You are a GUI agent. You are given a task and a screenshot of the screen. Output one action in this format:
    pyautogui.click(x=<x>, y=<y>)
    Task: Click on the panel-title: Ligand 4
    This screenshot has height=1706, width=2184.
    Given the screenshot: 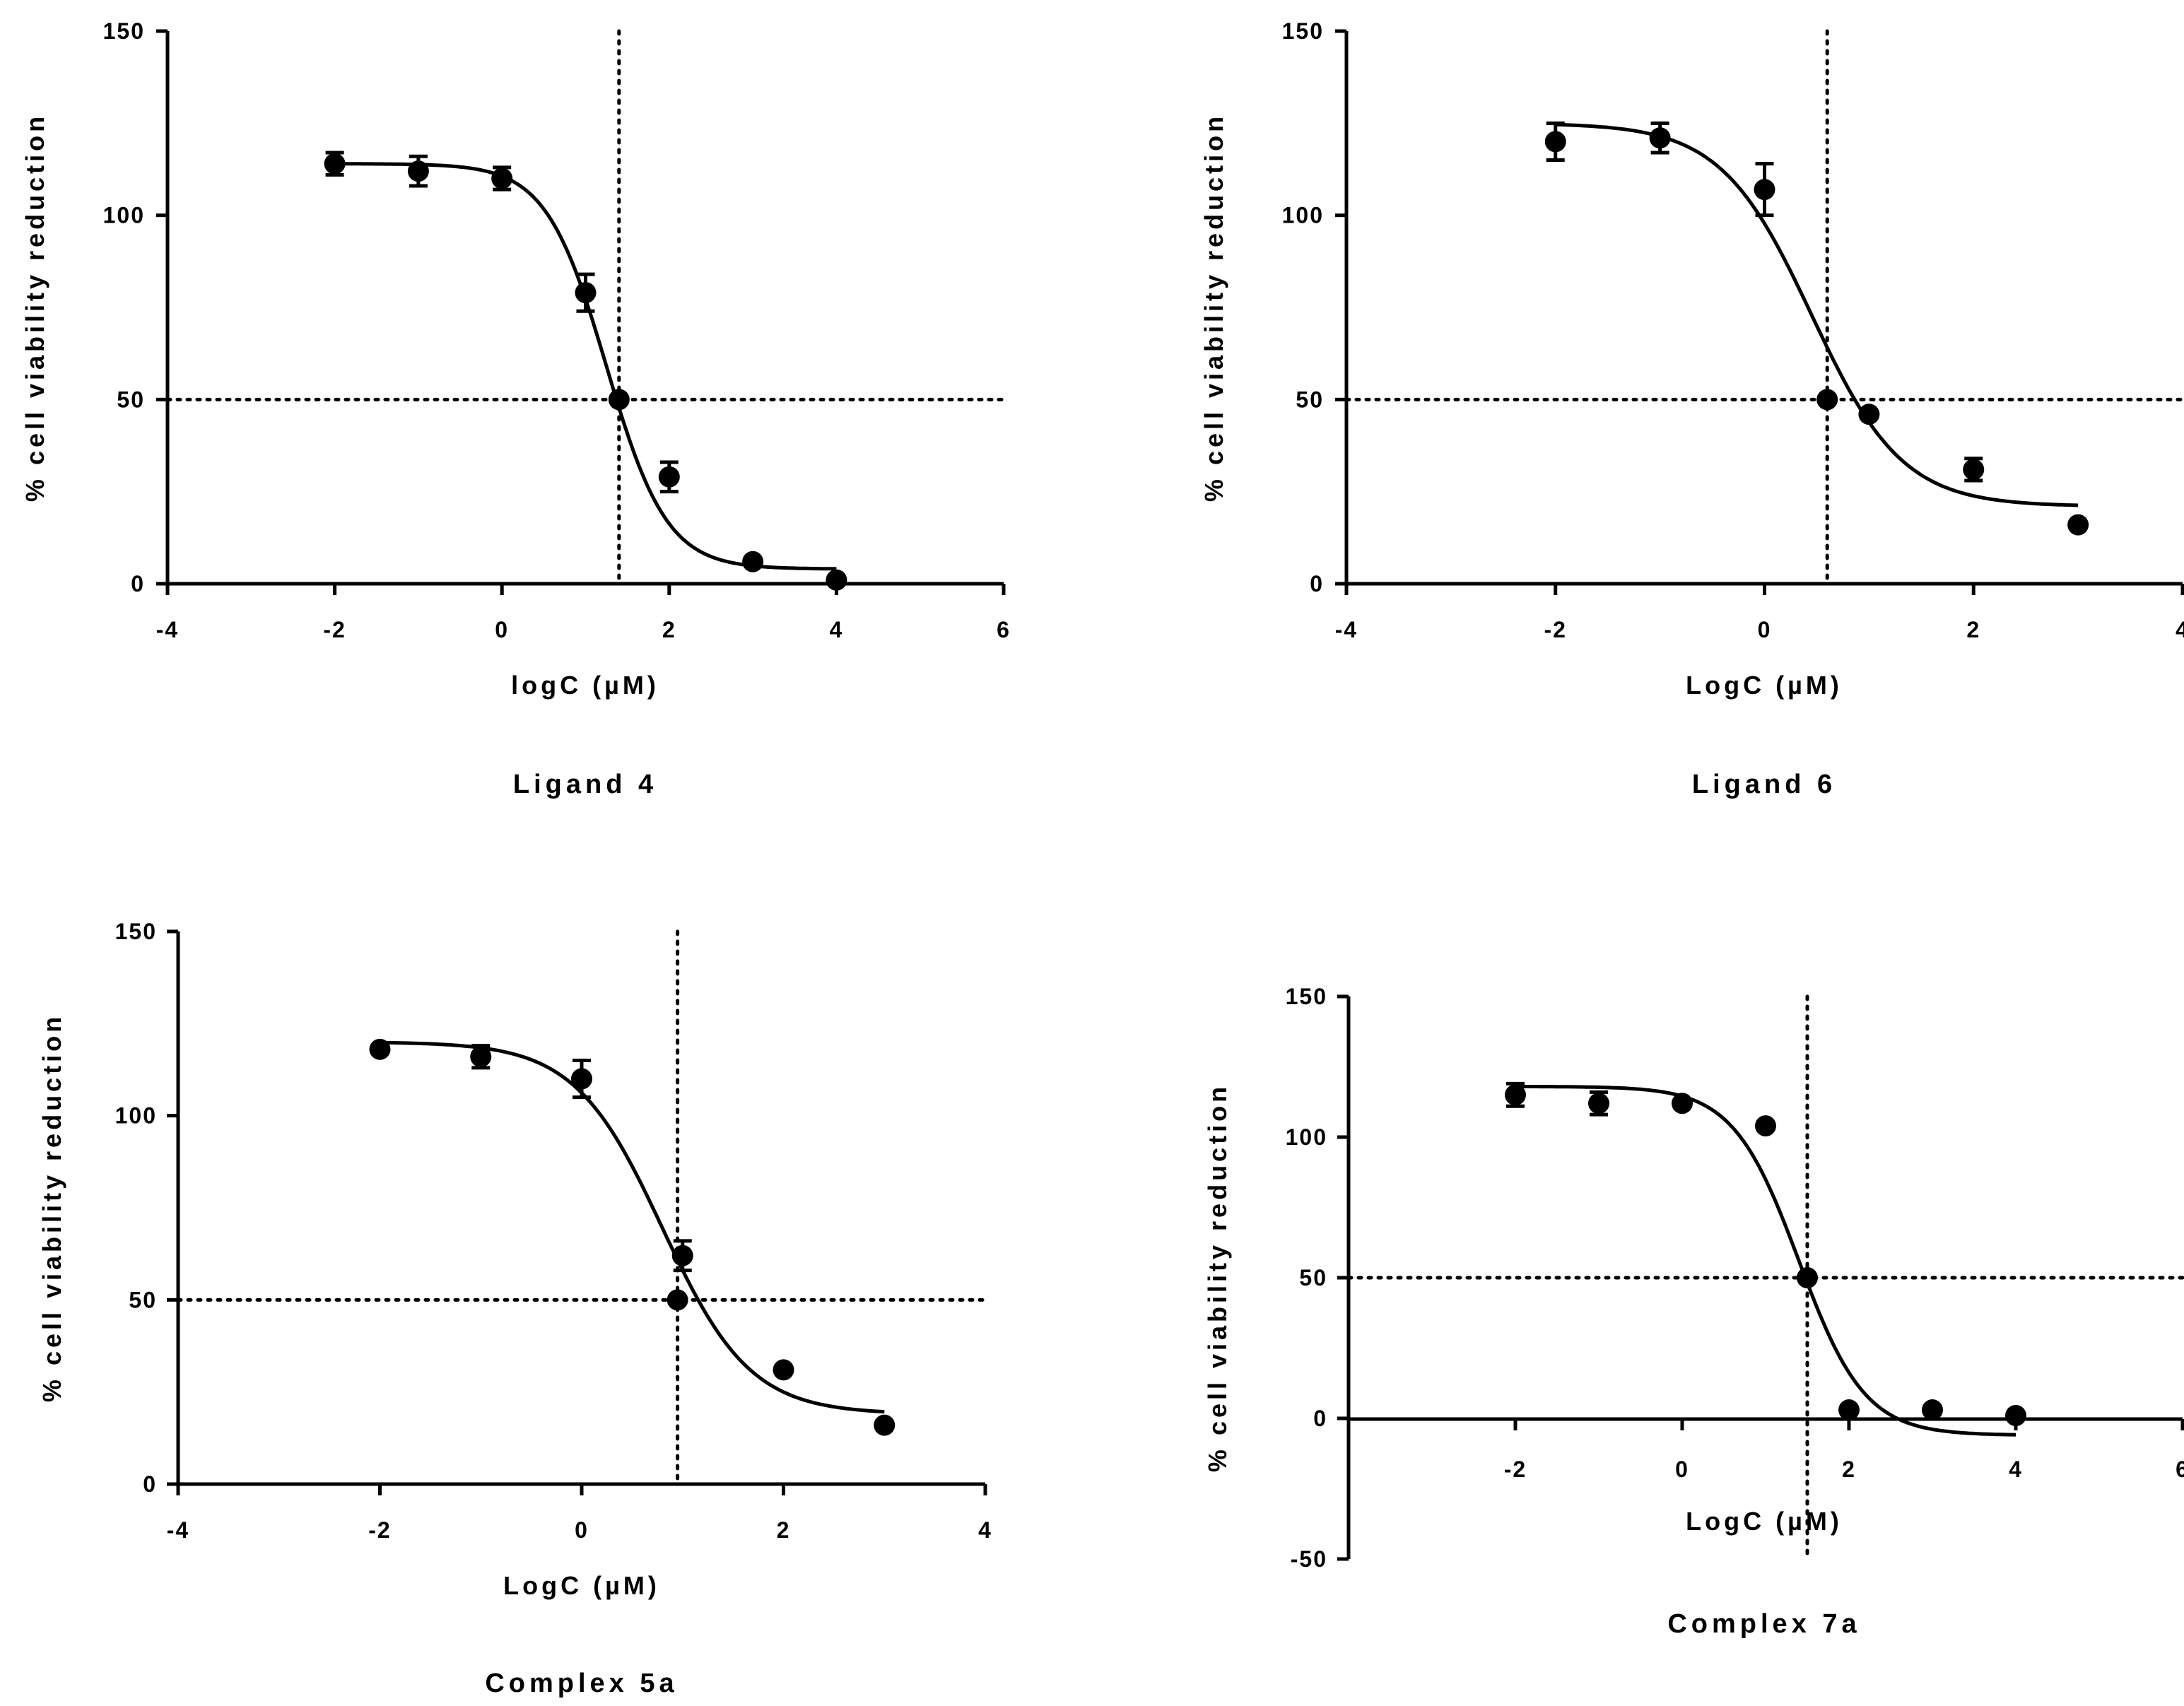 What is the action you would take?
    pyautogui.click(x=585, y=784)
    